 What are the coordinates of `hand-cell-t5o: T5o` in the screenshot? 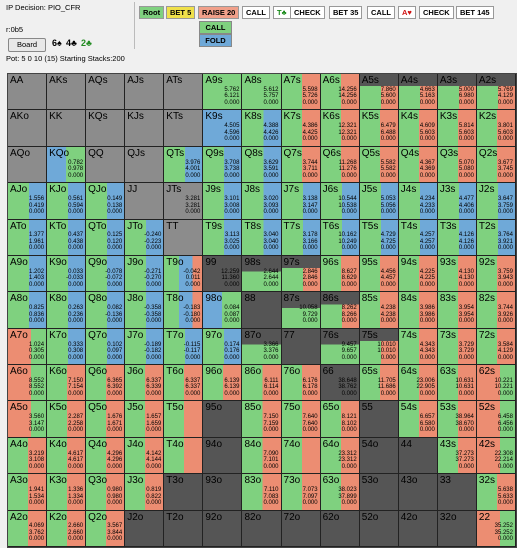 It's located at (184, 419).